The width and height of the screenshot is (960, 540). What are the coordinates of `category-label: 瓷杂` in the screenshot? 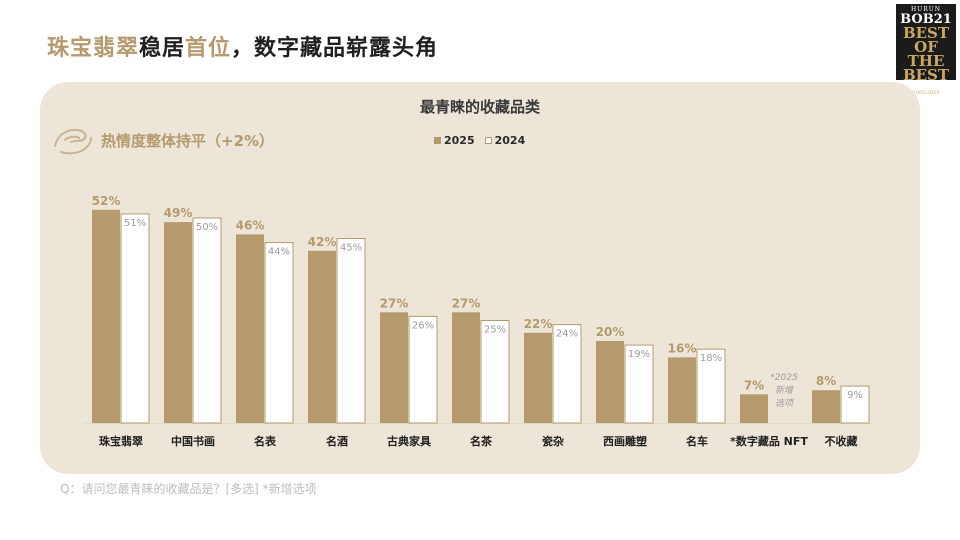 It's located at (553, 441).